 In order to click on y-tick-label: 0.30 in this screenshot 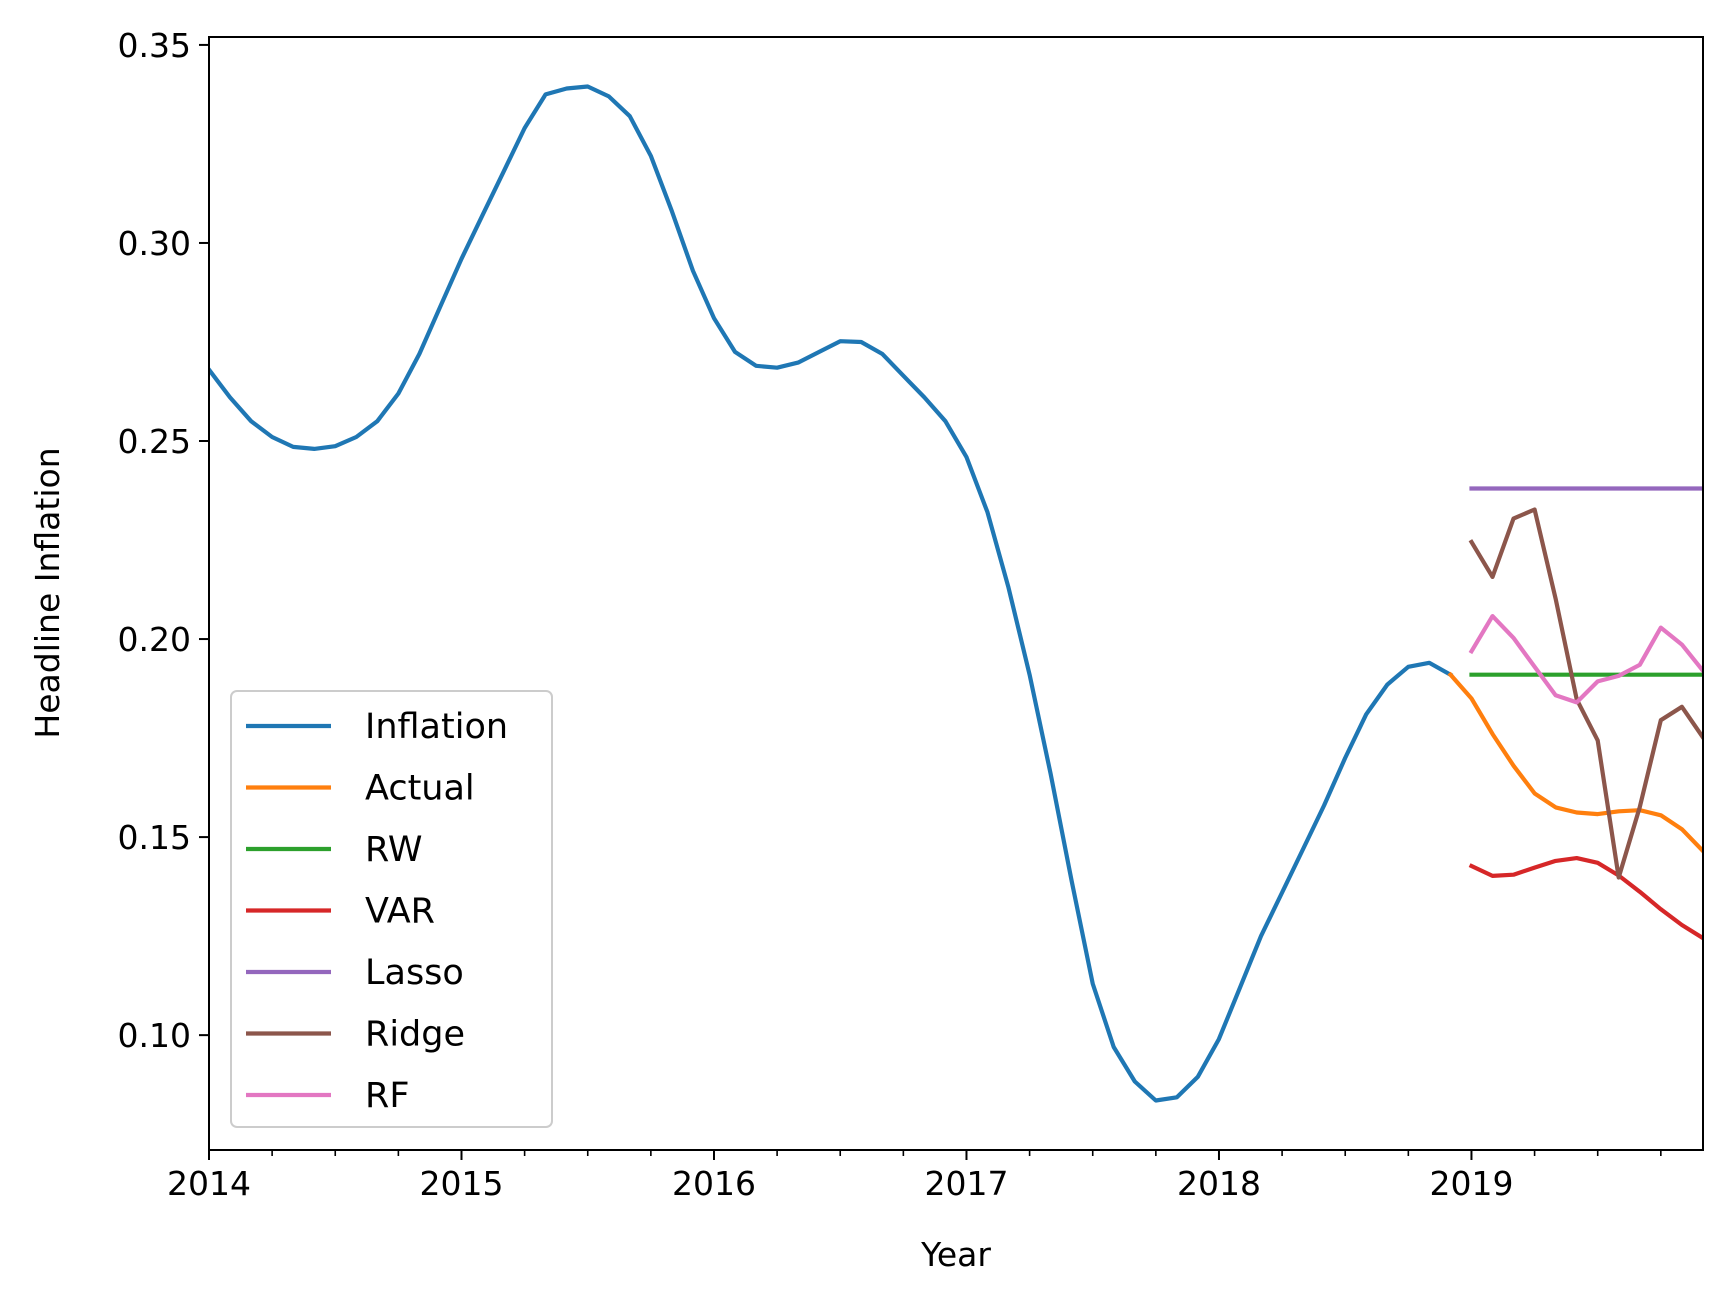, I will do `click(154, 243)`.